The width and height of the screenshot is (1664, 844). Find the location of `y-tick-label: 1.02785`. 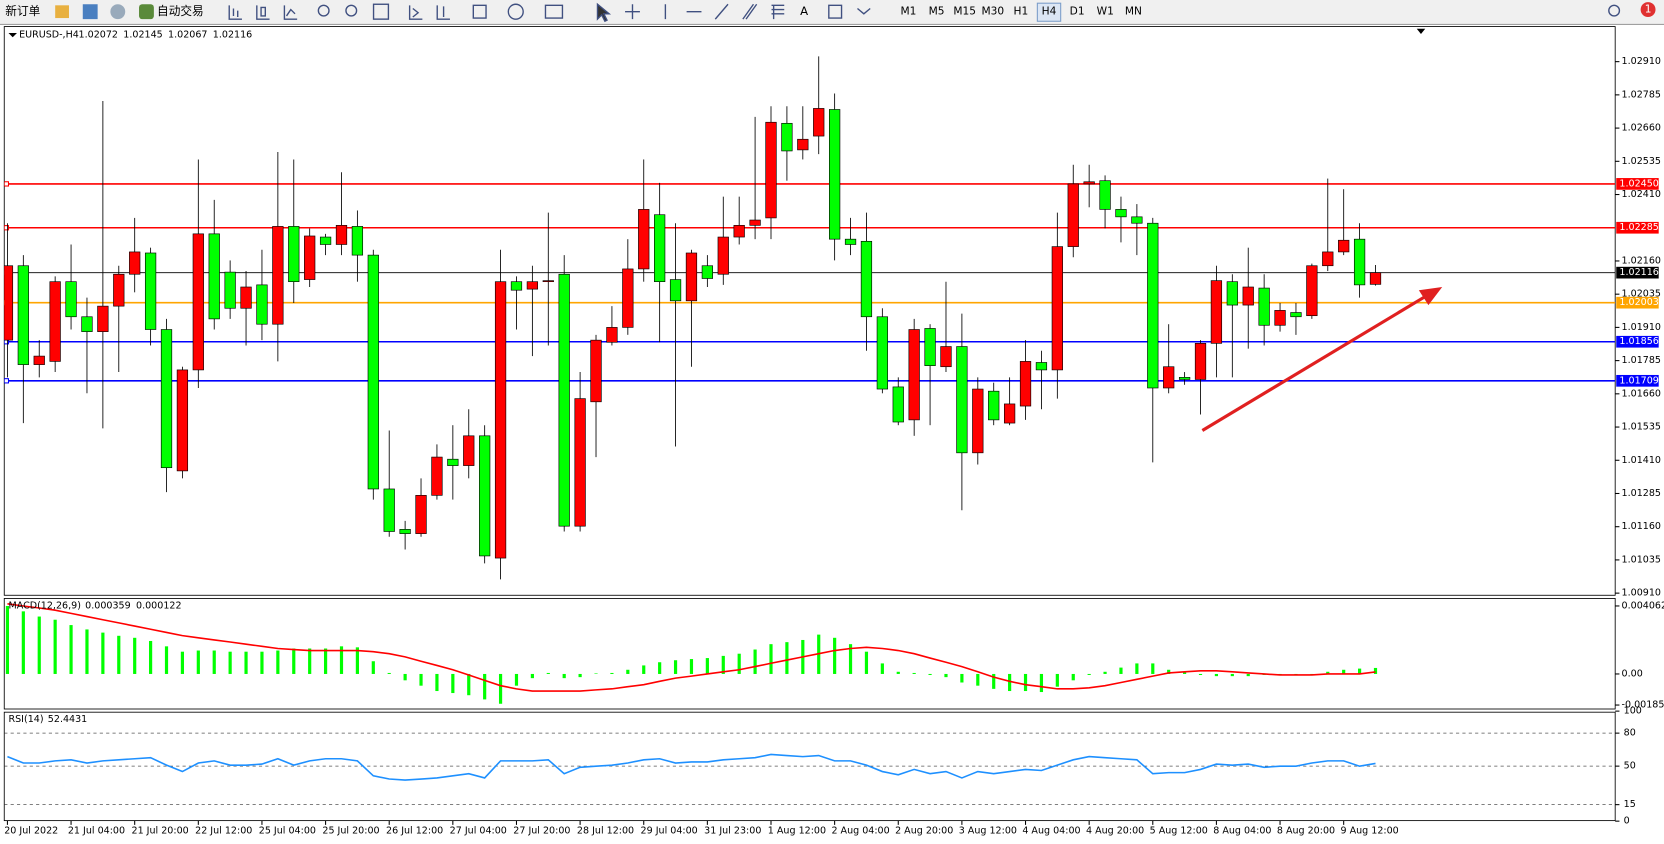

y-tick-label: 1.02785 is located at coordinates (1641, 94).